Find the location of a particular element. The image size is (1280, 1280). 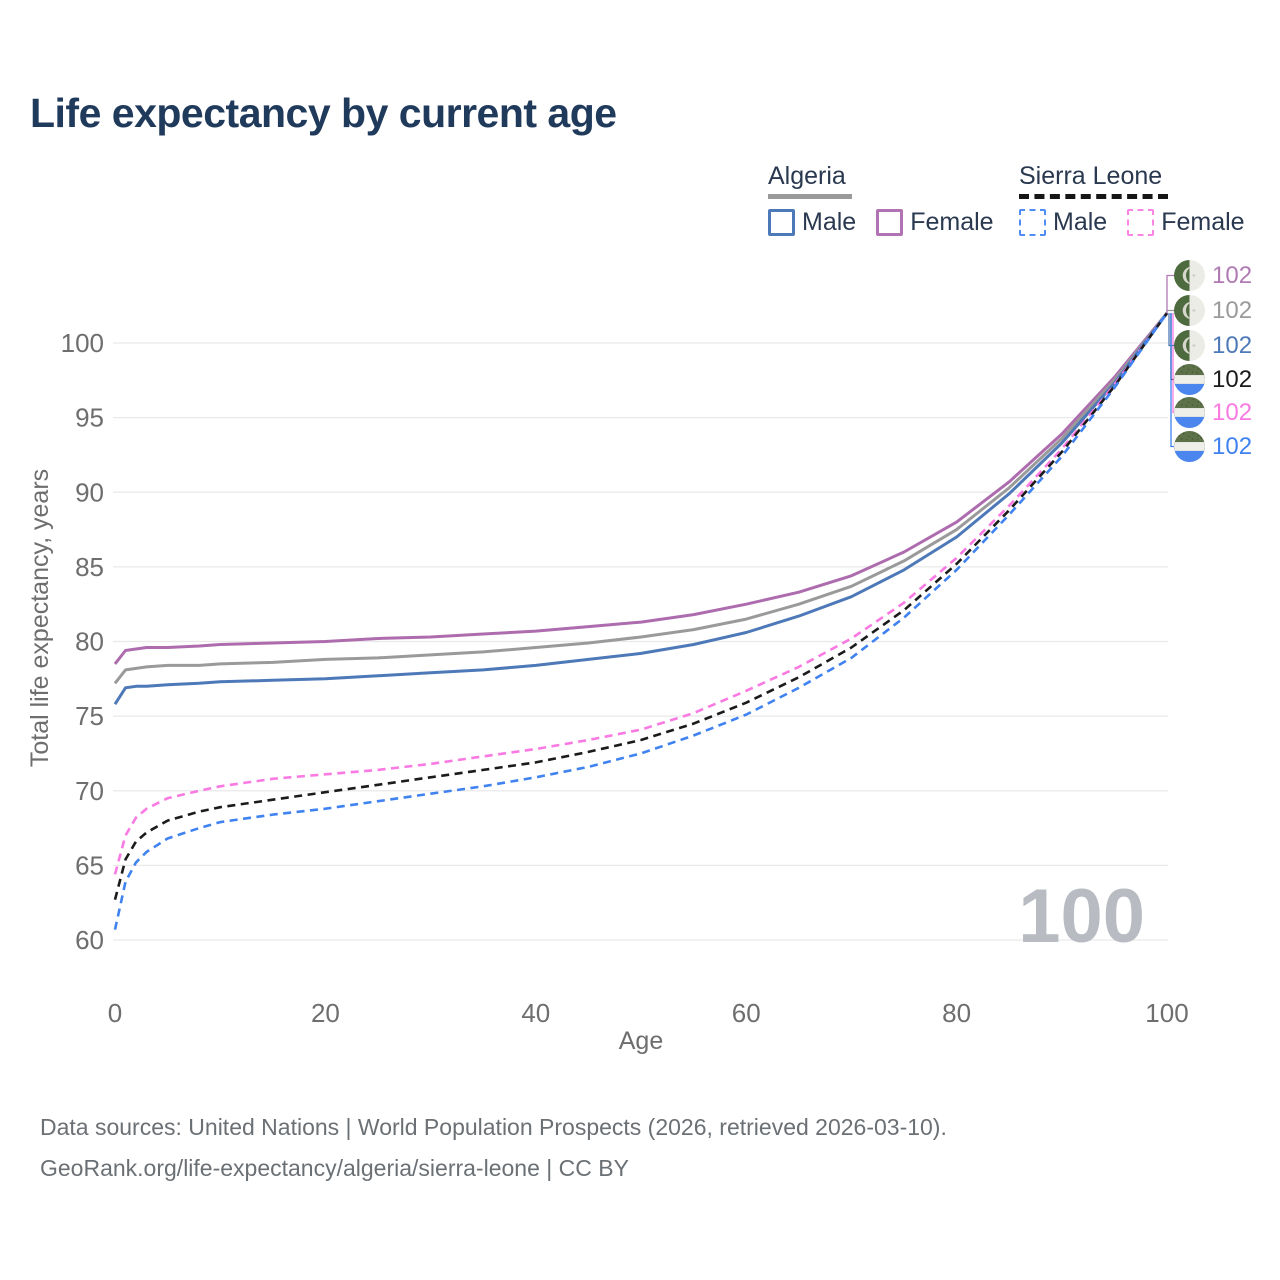

y-tick-label: 95 is located at coordinates (89, 418).